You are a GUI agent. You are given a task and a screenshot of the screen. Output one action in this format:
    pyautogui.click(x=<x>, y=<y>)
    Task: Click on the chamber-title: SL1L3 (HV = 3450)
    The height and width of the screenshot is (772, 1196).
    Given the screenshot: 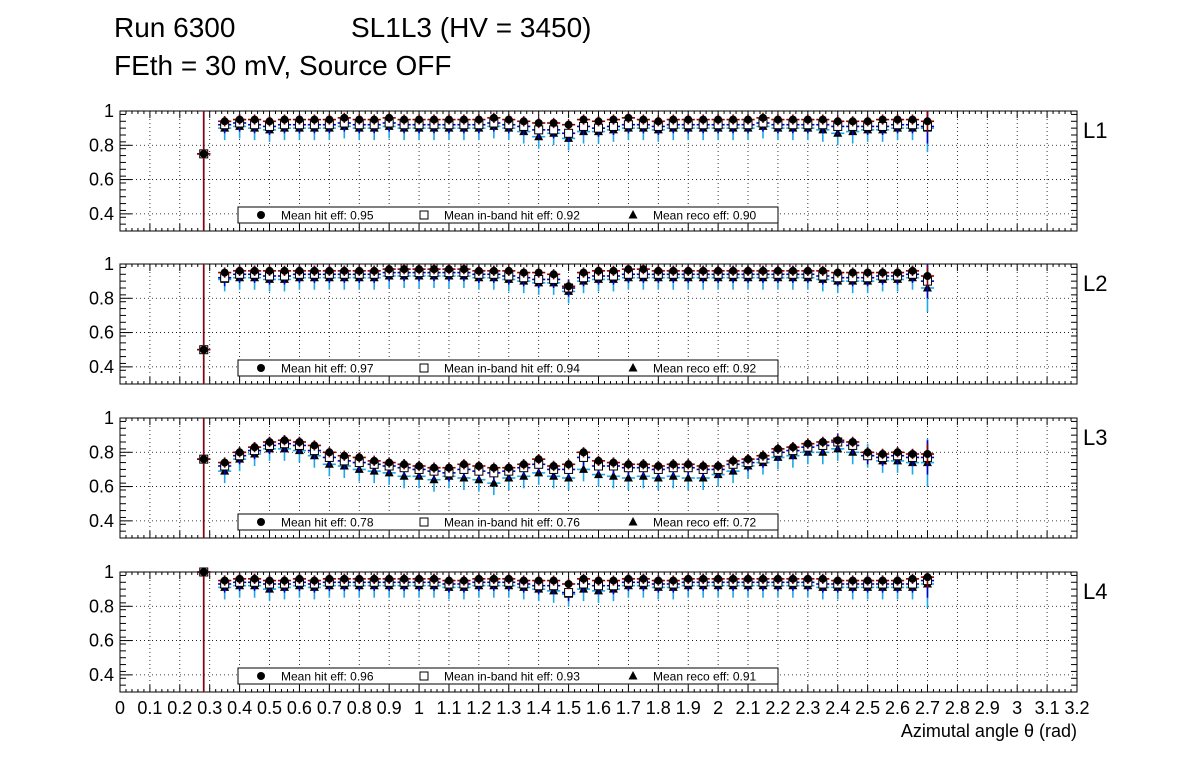 What is the action you would take?
    pyautogui.click(x=471, y=27)
    